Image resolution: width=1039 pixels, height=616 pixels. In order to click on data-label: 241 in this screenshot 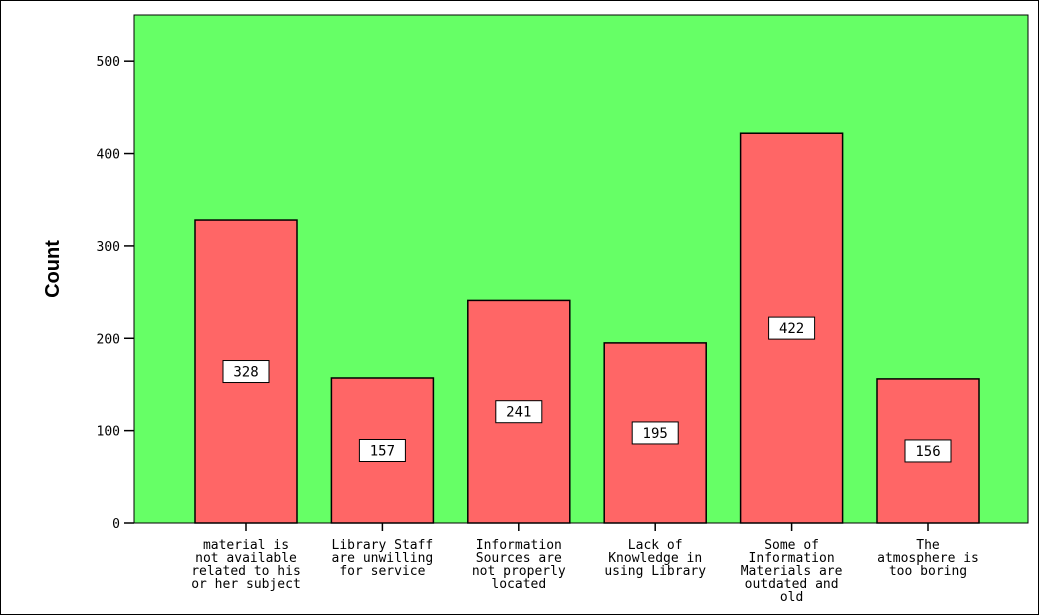, I will do `click(518, 413)`.